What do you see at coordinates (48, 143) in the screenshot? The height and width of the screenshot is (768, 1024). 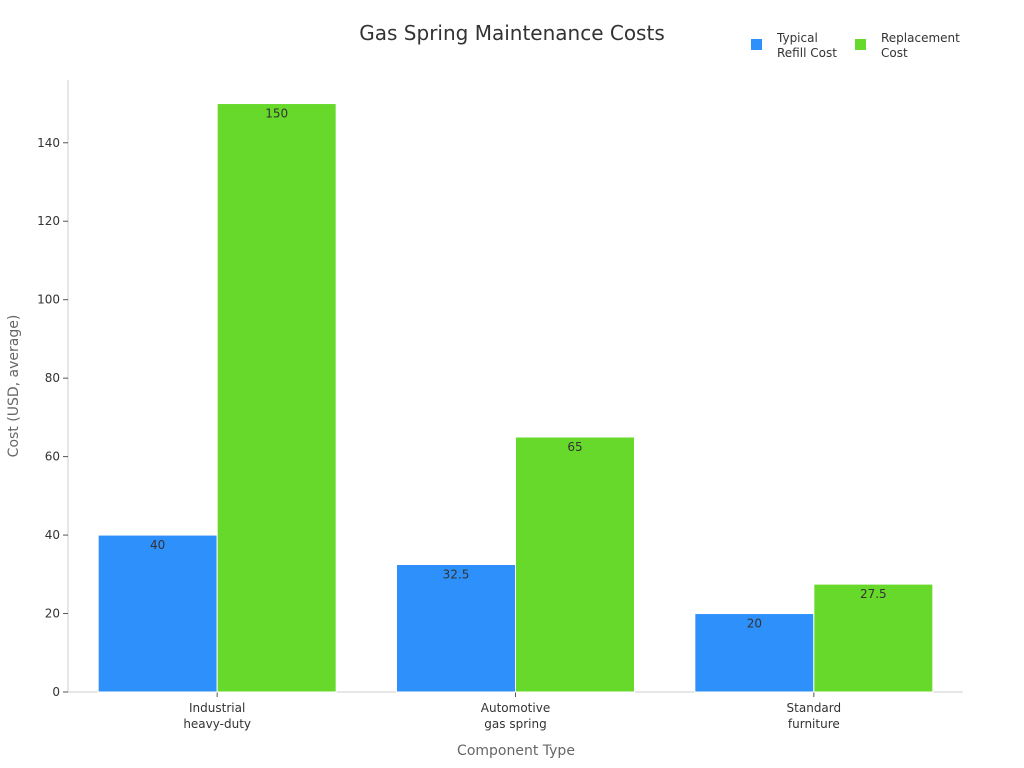 I see `y-tick-label: 140` at bounding box center [48, 143].